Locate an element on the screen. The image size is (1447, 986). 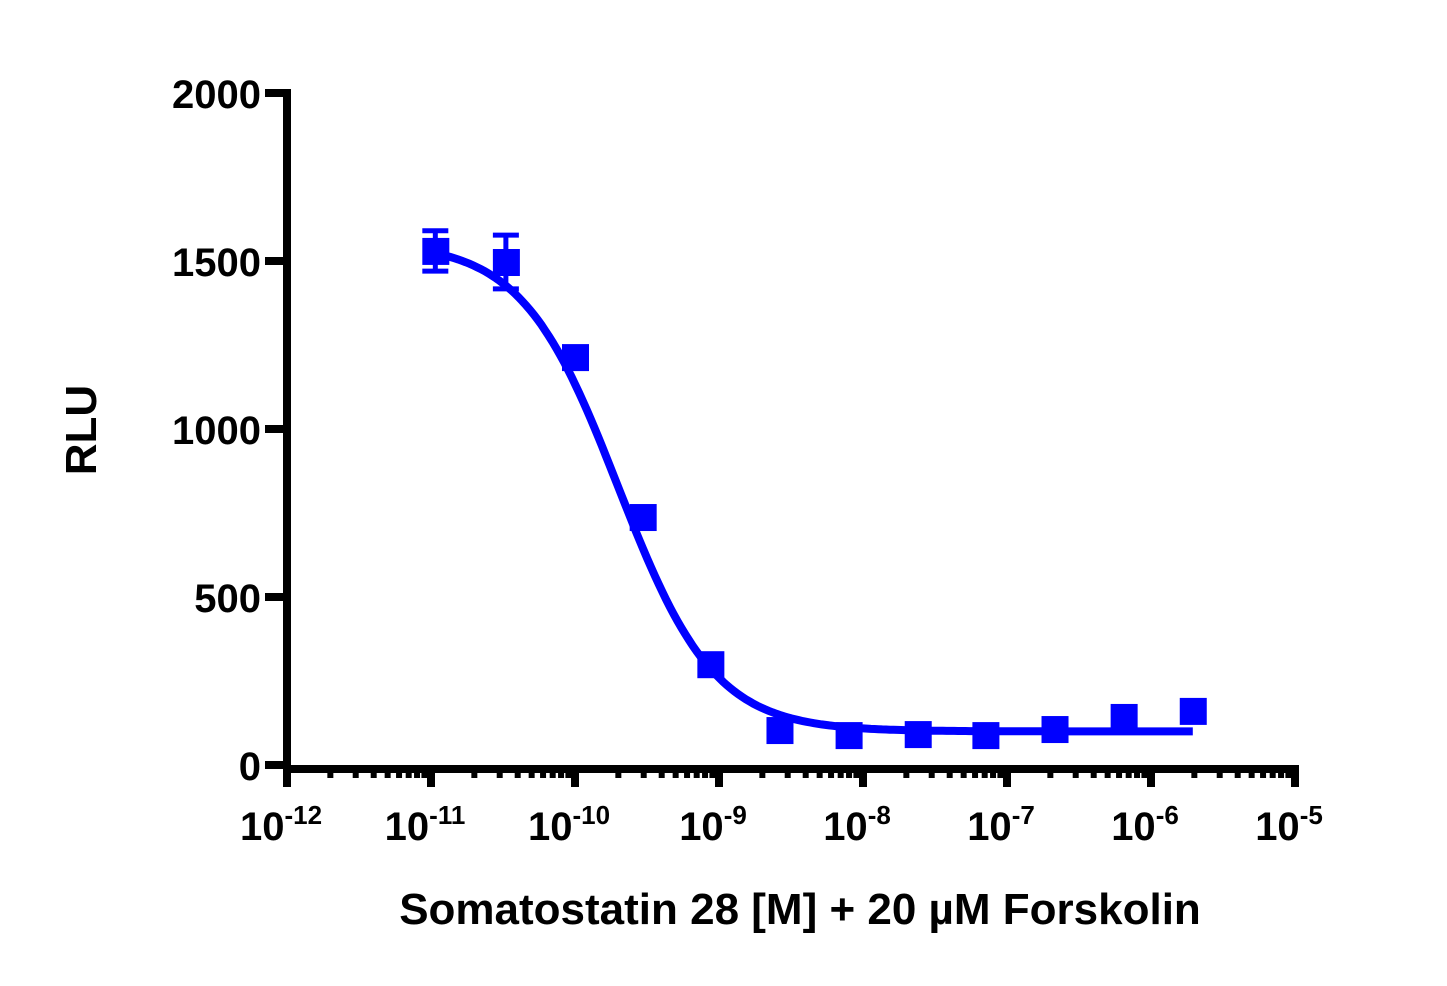
x-tick-label: 10⁻⁵ is located at coordinates (1289, 824).